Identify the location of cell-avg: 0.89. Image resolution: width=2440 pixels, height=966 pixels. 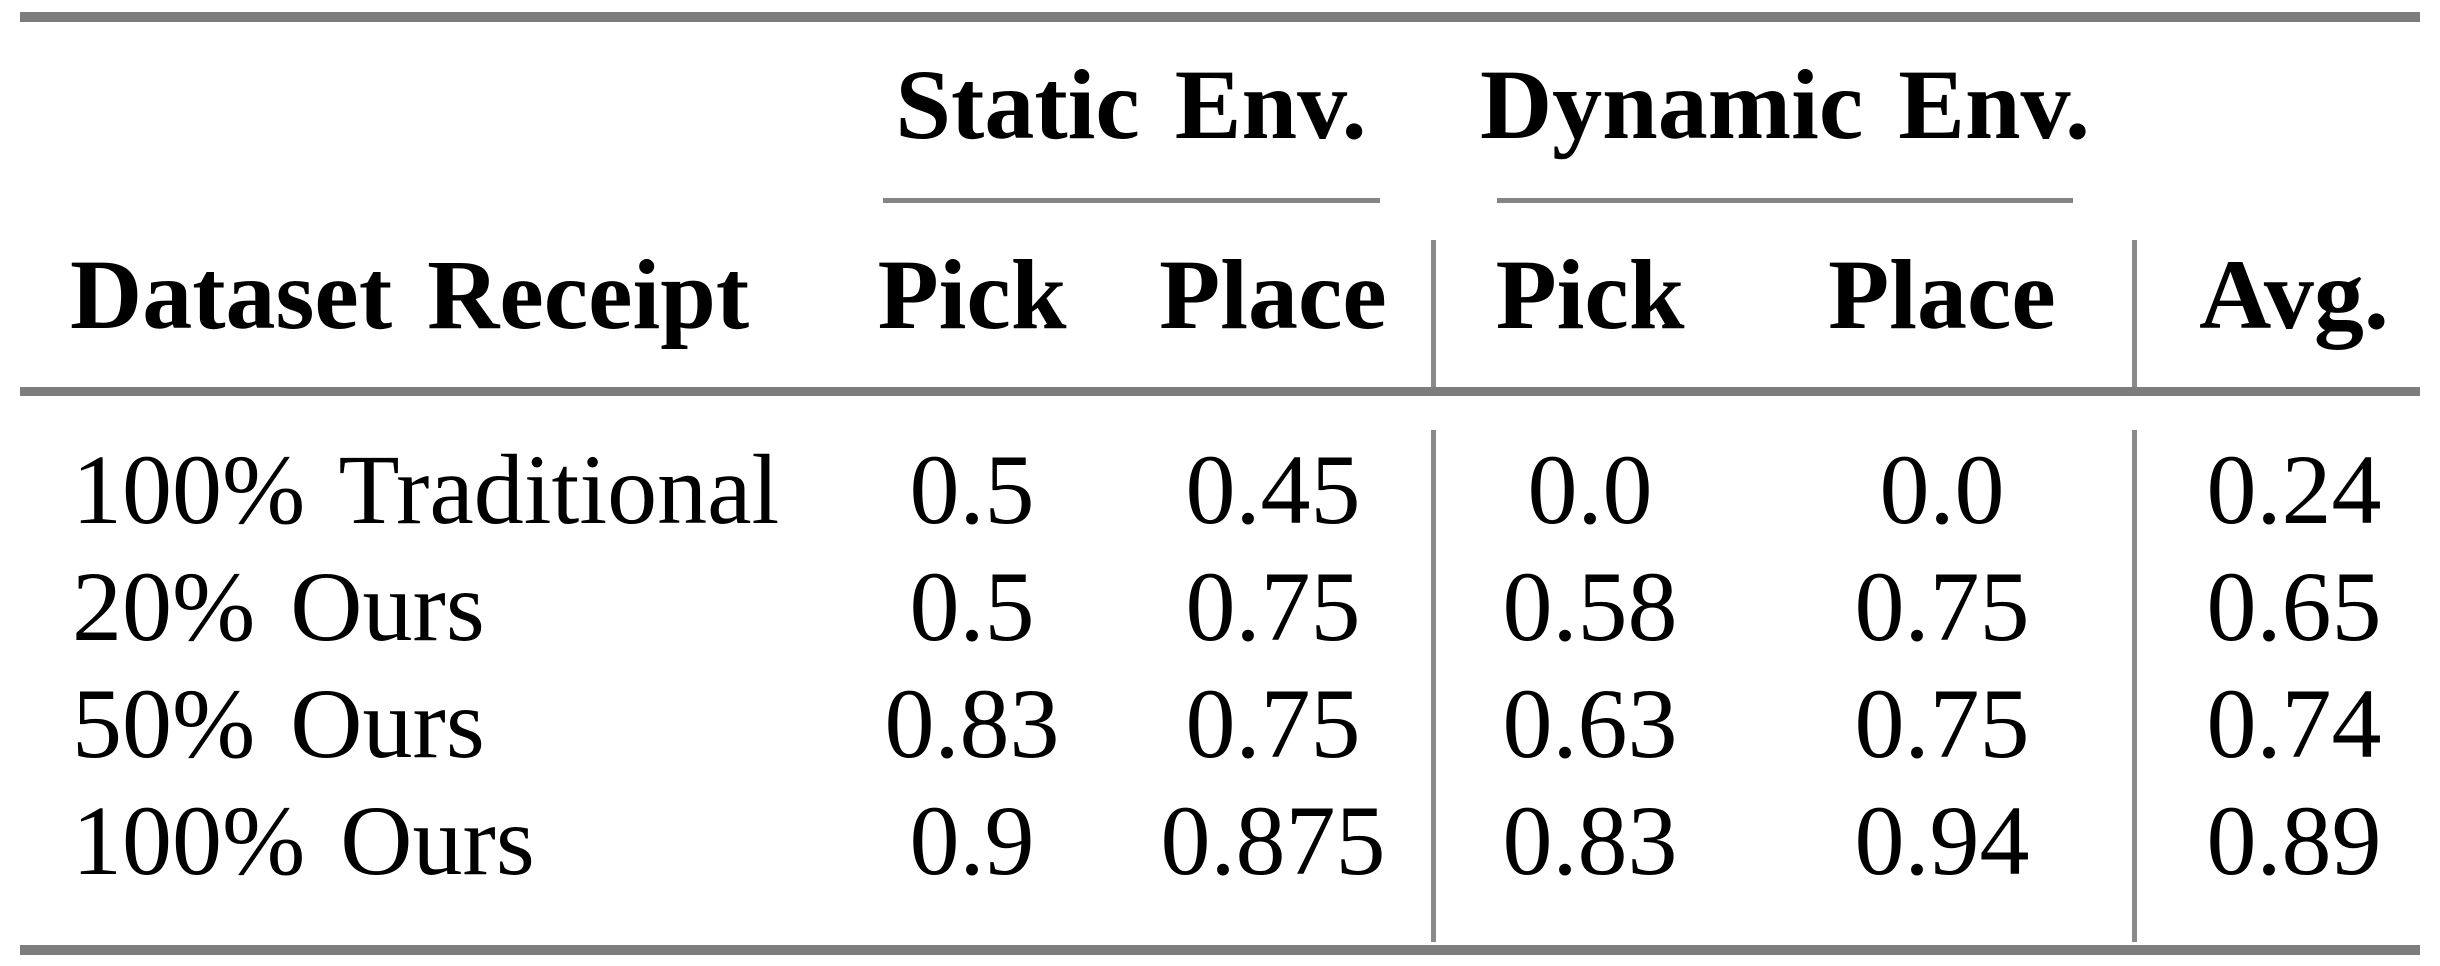
(2294, 840).